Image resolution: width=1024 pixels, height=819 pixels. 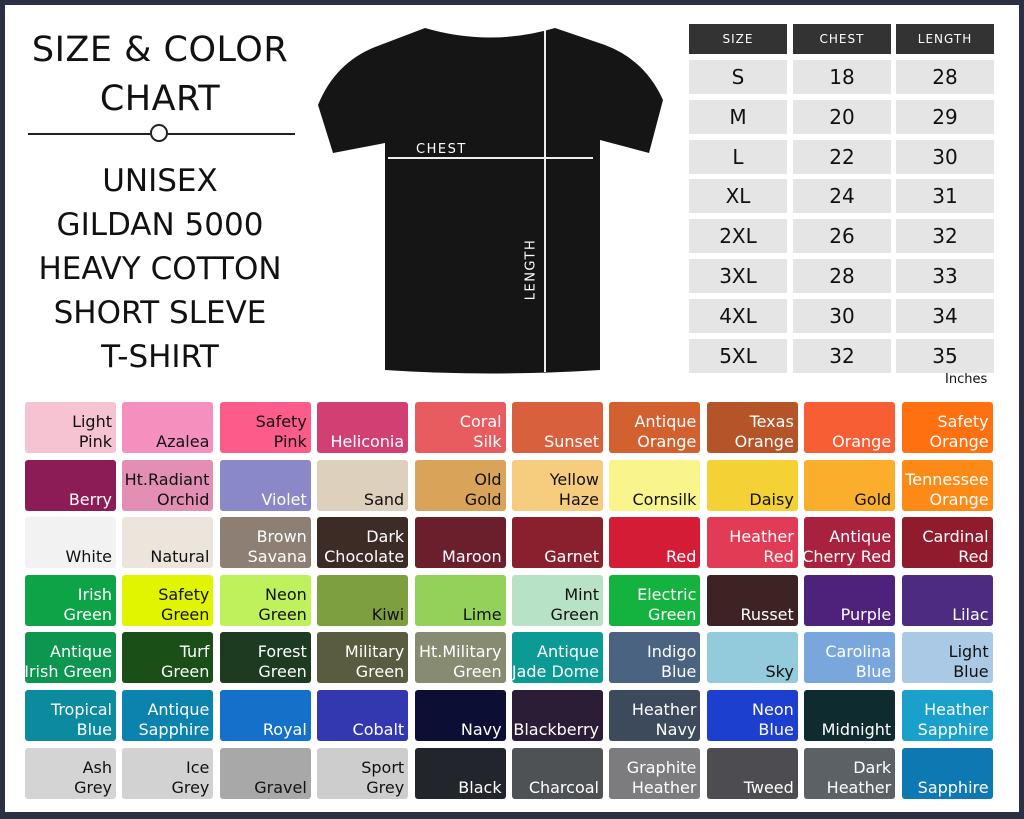 I want to click on color-name: Ice, so click(x=198, y=767).